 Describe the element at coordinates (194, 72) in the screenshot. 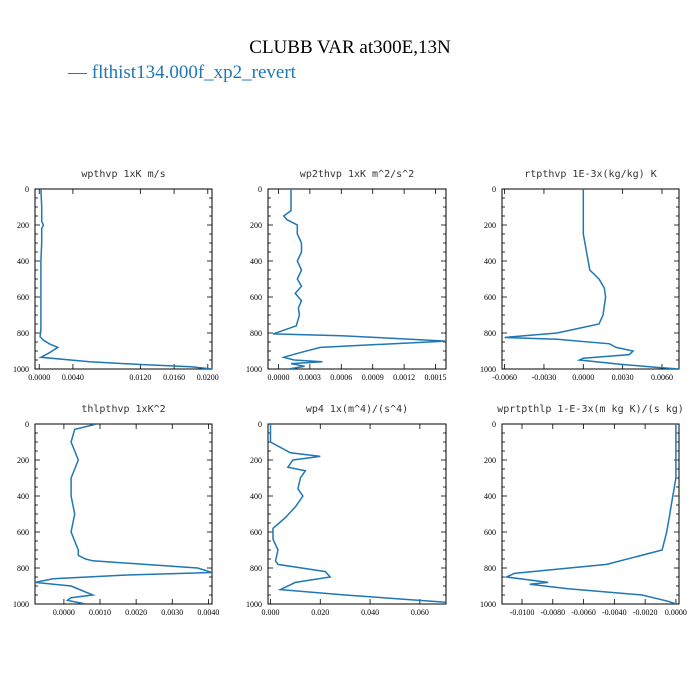

I see `legend-series-name: flthist134.000f_xp2_revert` at that location.